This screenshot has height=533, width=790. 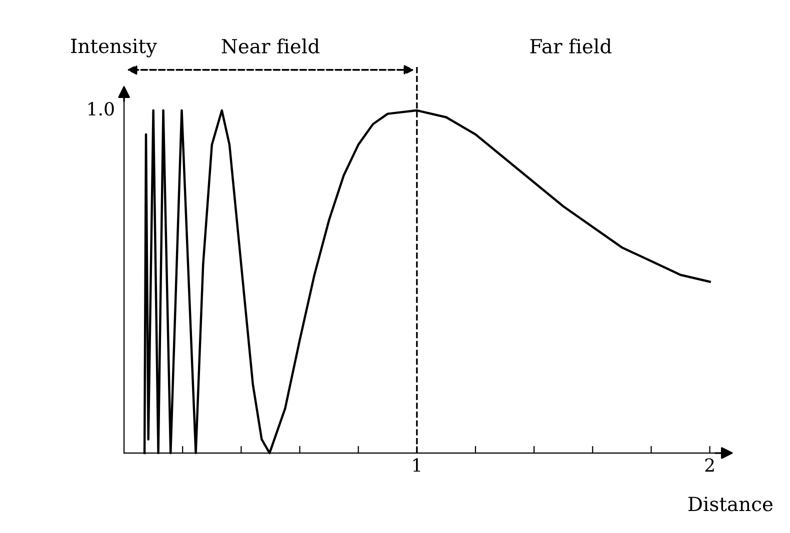 I want to click on text: Near field, so click(x=271, y=46).